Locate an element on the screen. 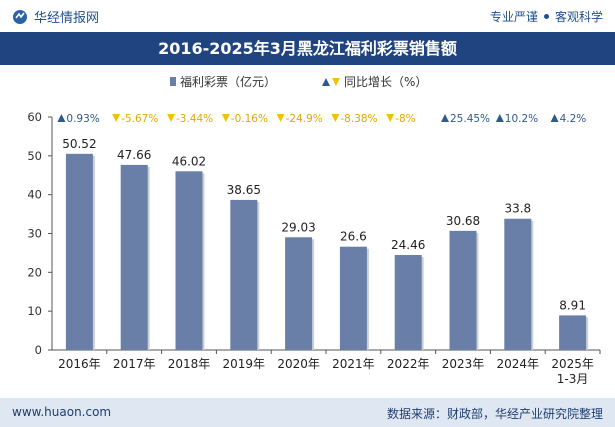 Image resolution: width=615 pixels, height=427 pixels. x-tick-label-line: 2019年 is located at coordinates (244, 364).